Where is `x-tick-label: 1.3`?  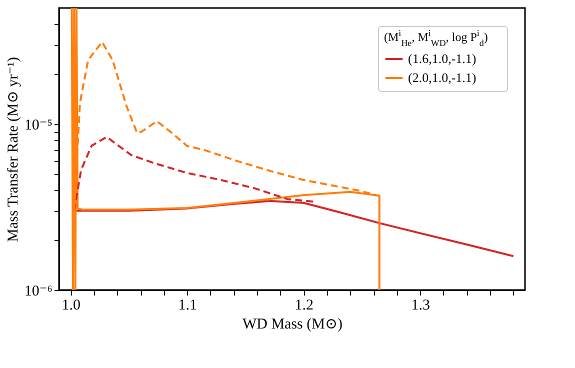
x-tick-label: 1.3 is located at coordinates (420, 306).